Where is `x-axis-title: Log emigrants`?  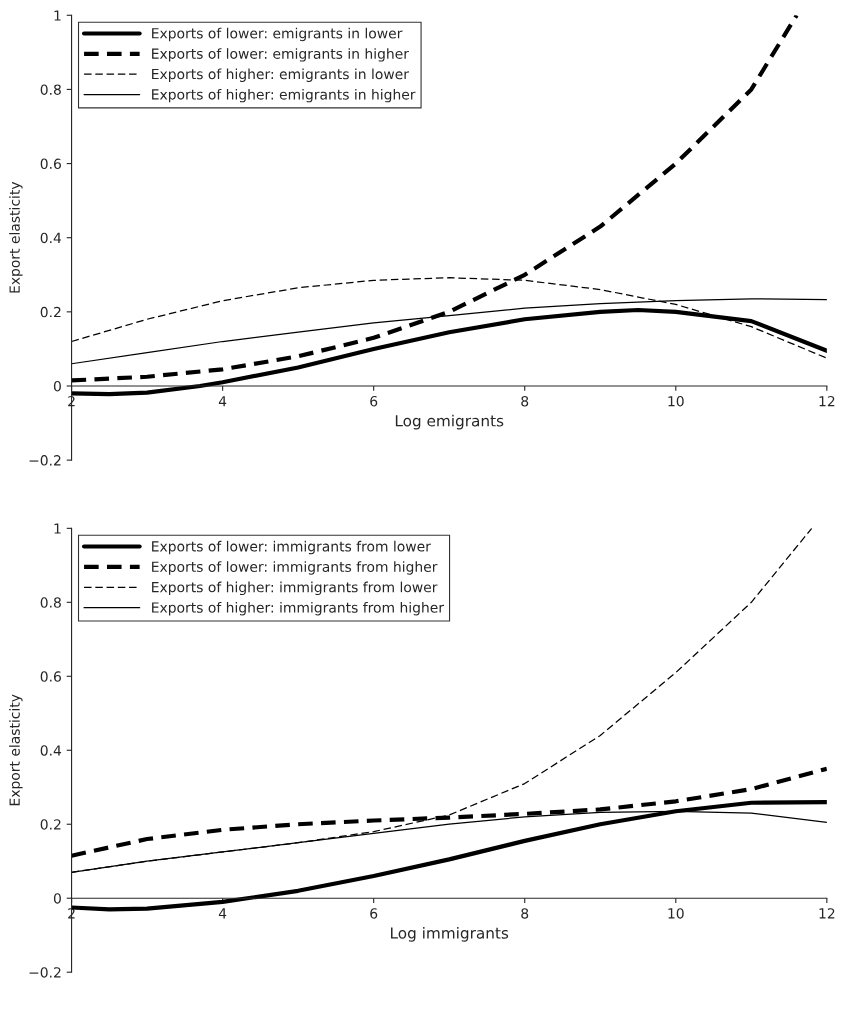 x-axis-title: Log emigrants is located at coordinates (449, 422).